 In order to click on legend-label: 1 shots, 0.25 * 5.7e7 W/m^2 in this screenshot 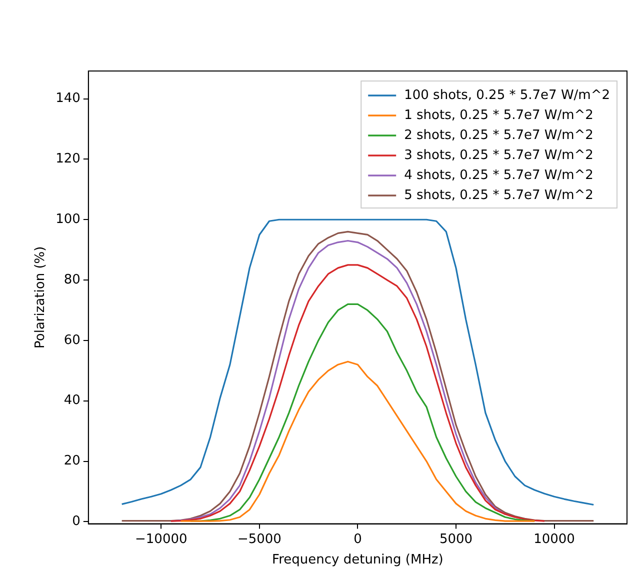, I will do `click(499, 115)`.